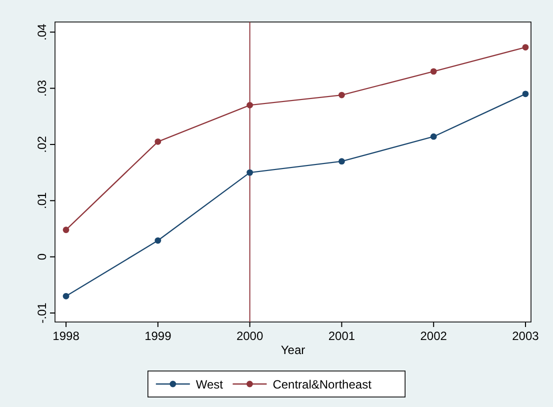  Describe the element at coordinates (42, 31) in the screenshot. I see `y-tick-label: .04` at that location.